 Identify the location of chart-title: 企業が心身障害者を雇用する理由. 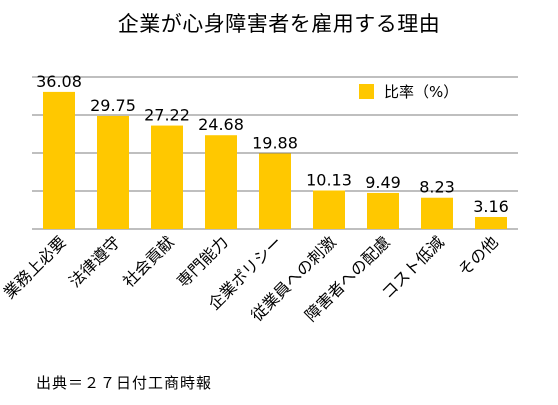
(279, 24).